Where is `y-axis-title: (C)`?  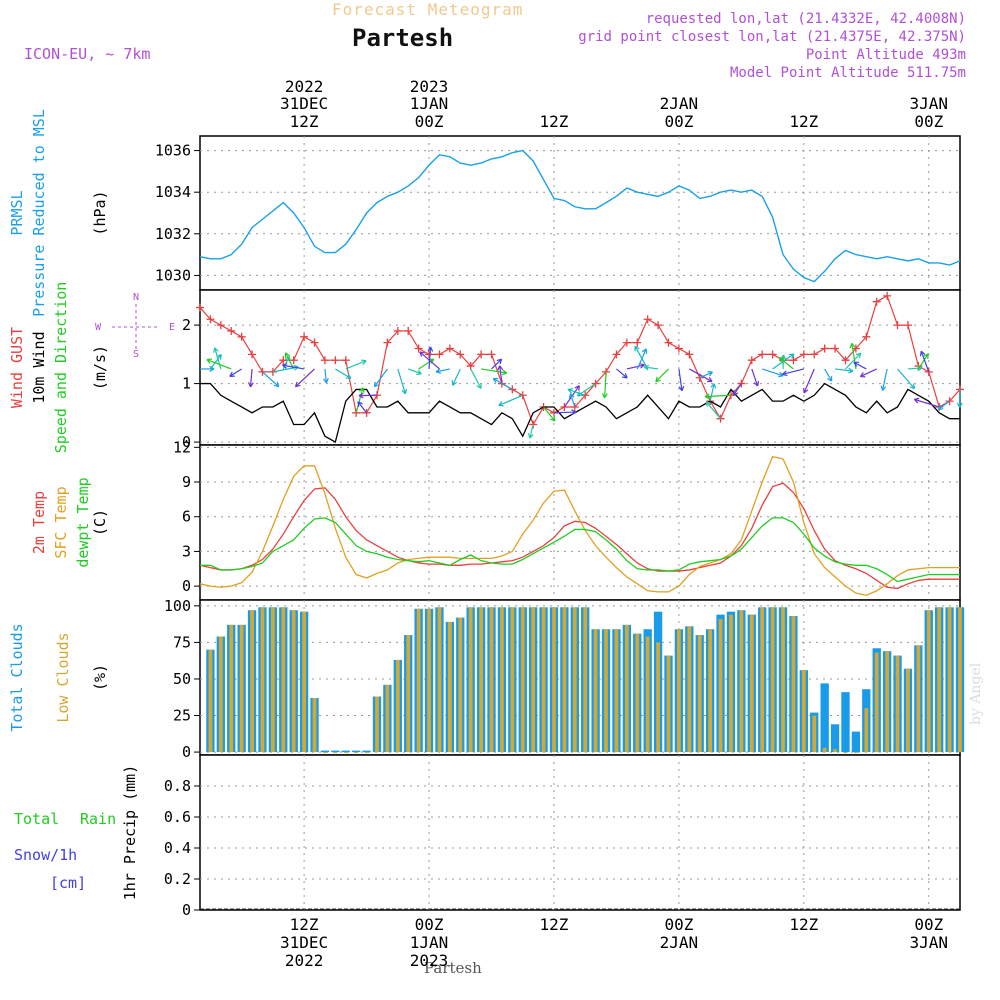 y-axis-title: (C) is located at coordinates (100, 522).